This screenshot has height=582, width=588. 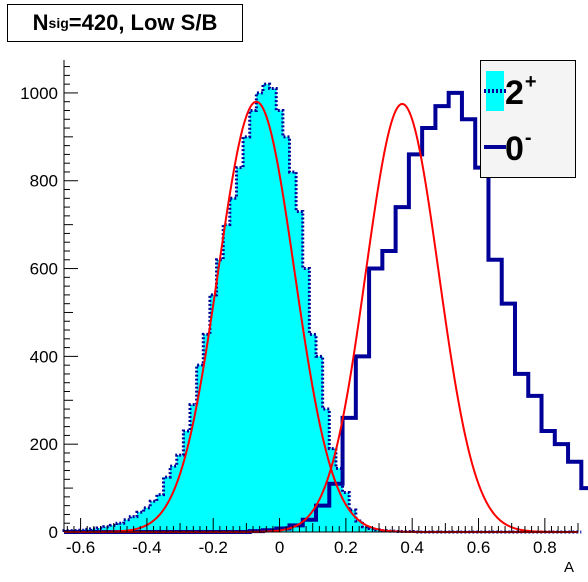 I want to click on legend-swatch-2plus, so click(x=495, y=91).